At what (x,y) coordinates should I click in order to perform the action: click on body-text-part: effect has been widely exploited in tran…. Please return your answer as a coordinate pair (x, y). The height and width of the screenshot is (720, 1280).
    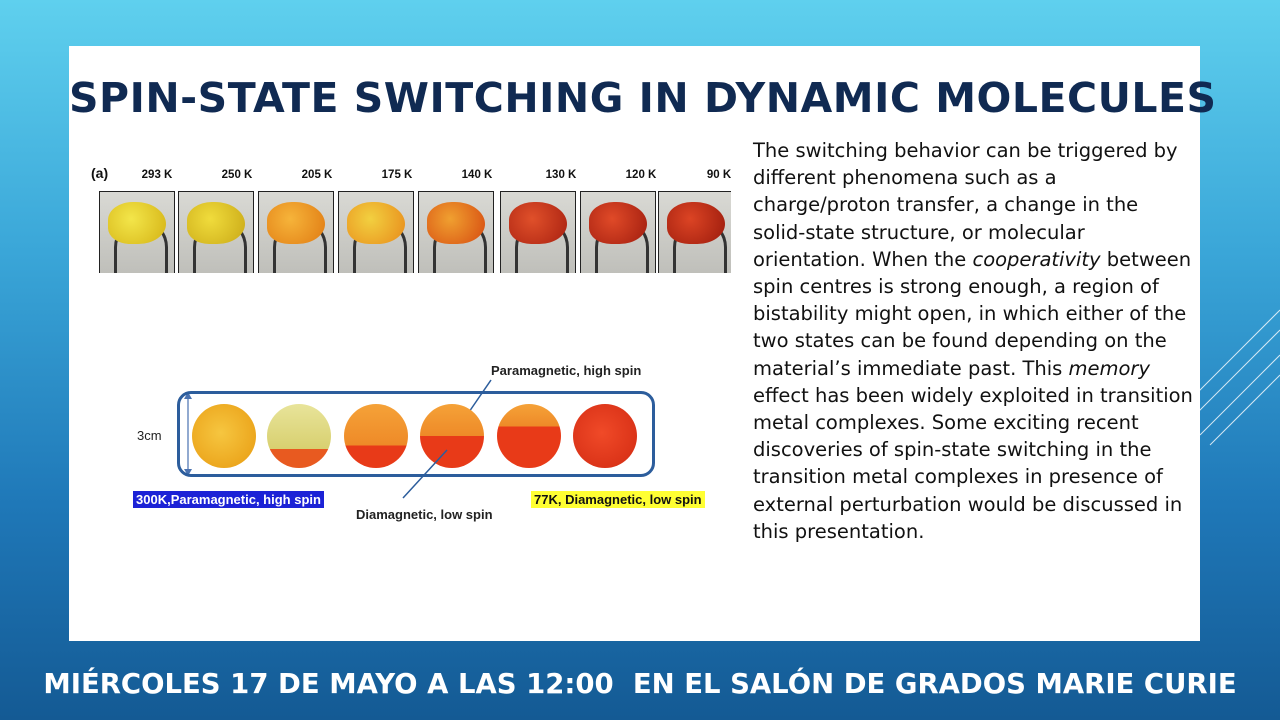
    Looking at the image, I should click on (973, 463).